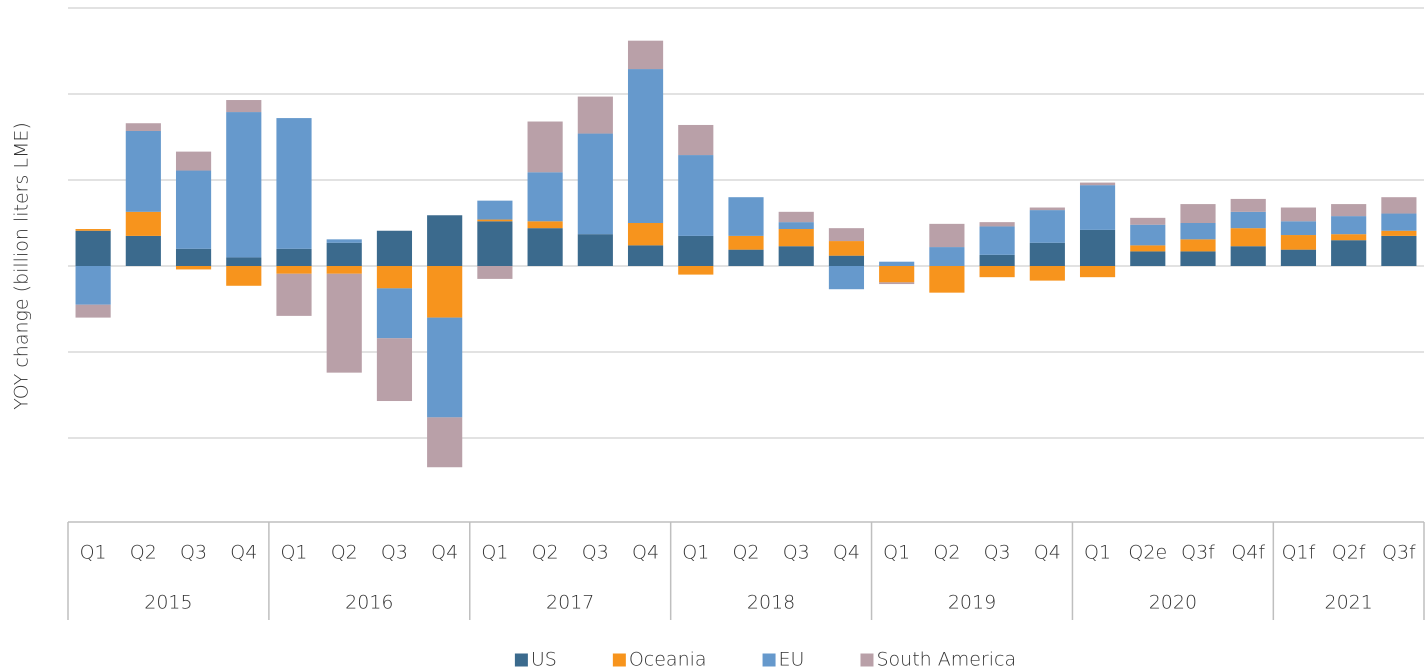 The height and width of the screenshot is (671, 1425). Describe the element at coordinates (1349, 553) in the screenshot. I see `x-tick-label: Q2f` at that location.